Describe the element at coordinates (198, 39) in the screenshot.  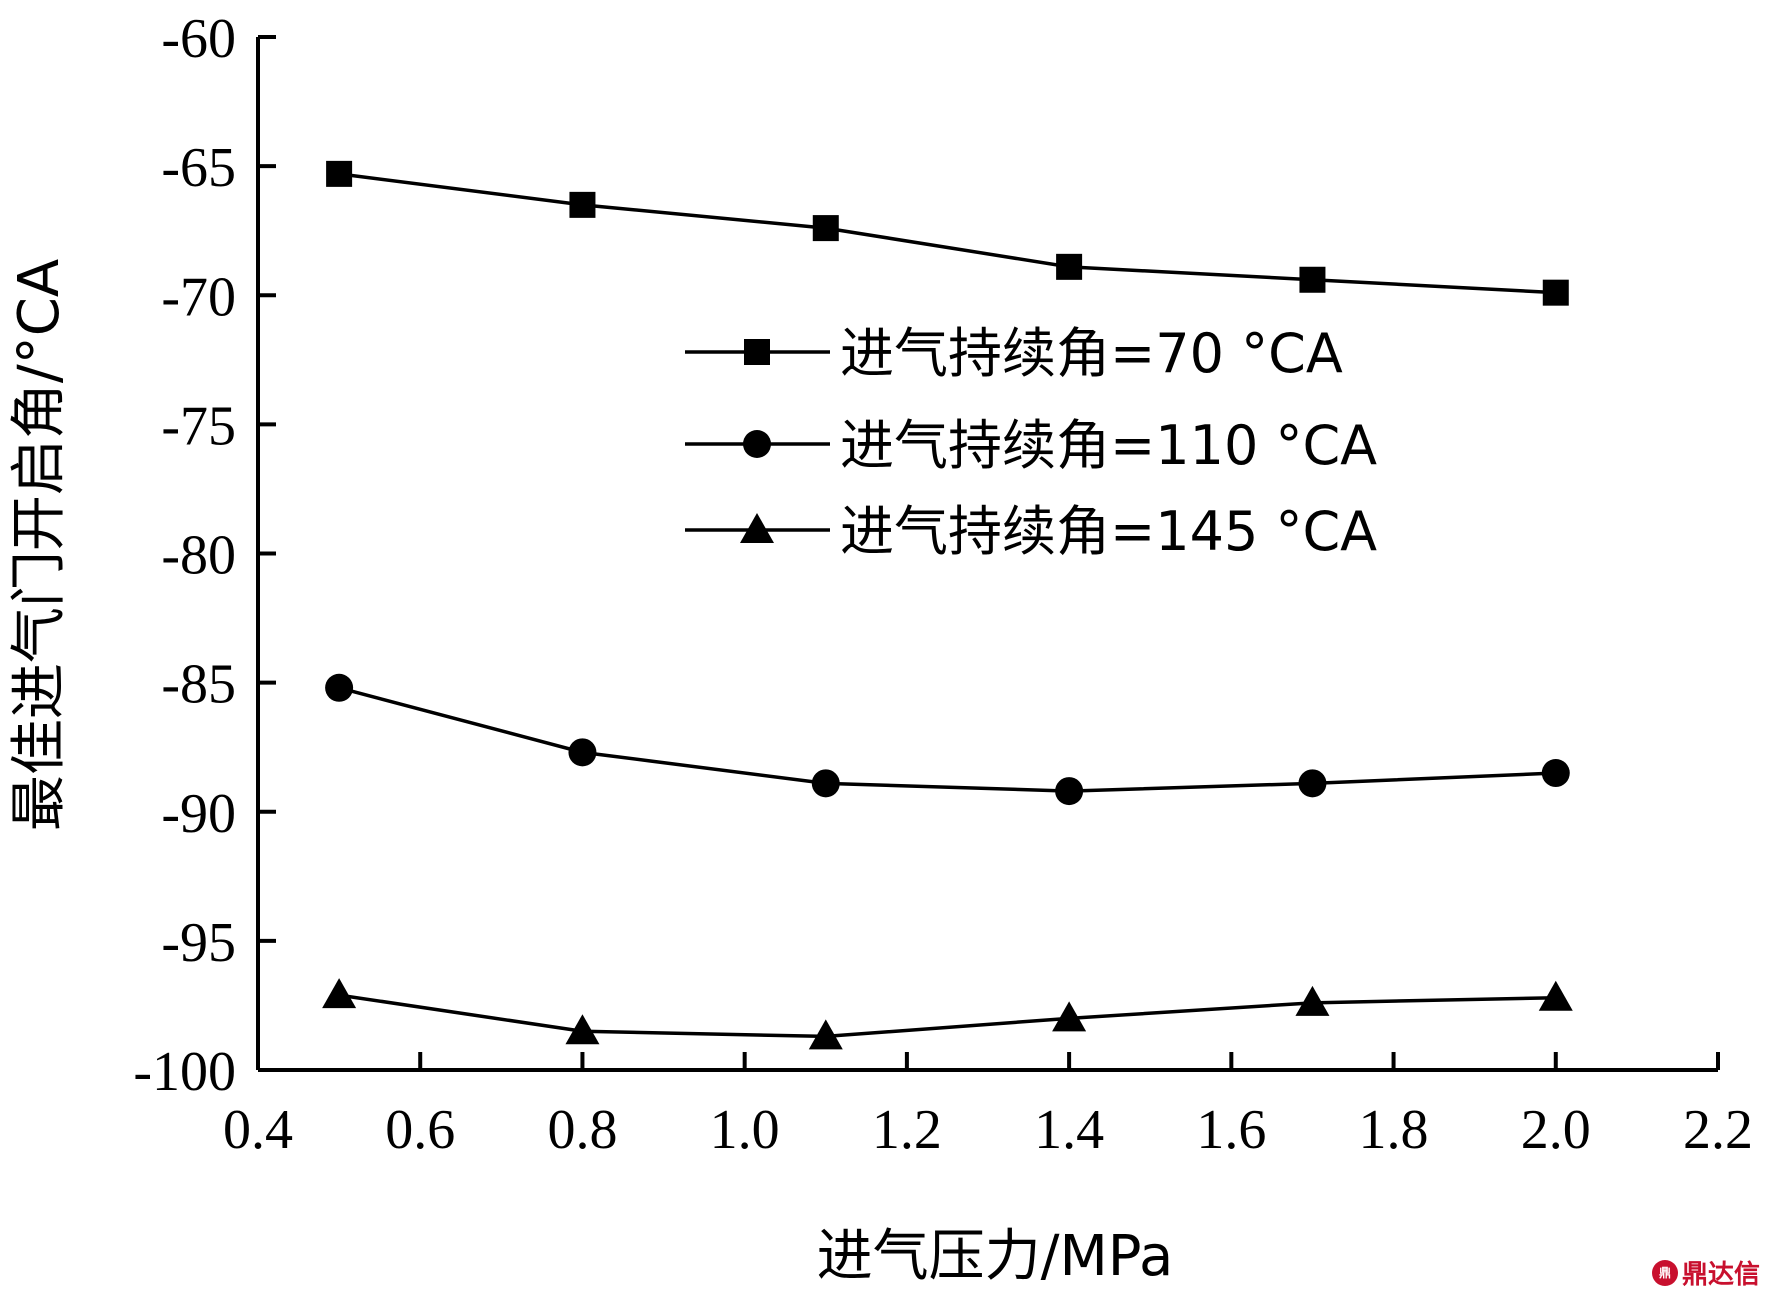
I see `y-tick-label: -60` at that location.